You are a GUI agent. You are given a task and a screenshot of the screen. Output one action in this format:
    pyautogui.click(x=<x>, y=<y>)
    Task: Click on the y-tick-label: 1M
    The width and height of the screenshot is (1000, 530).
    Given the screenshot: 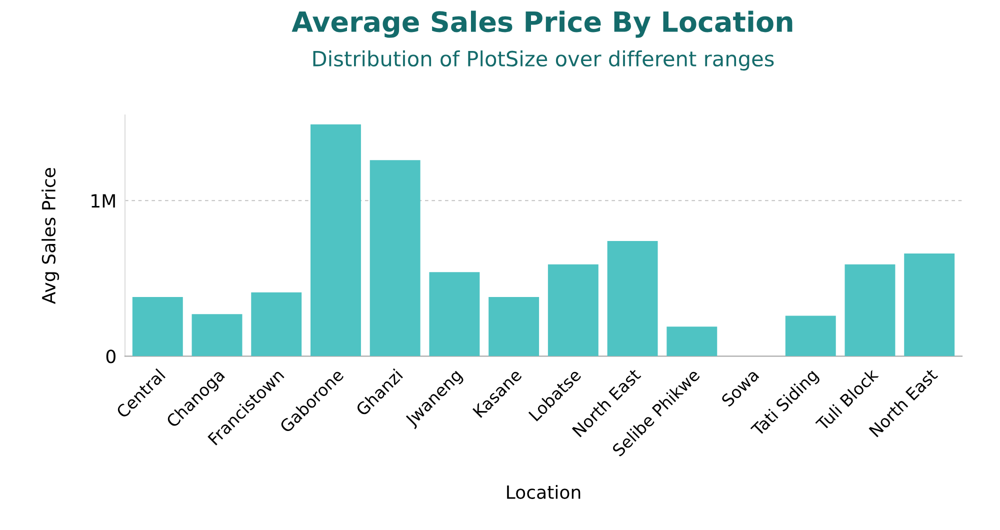 What is the action you would take?
    pyautogui.click(x=103, y=201)
    